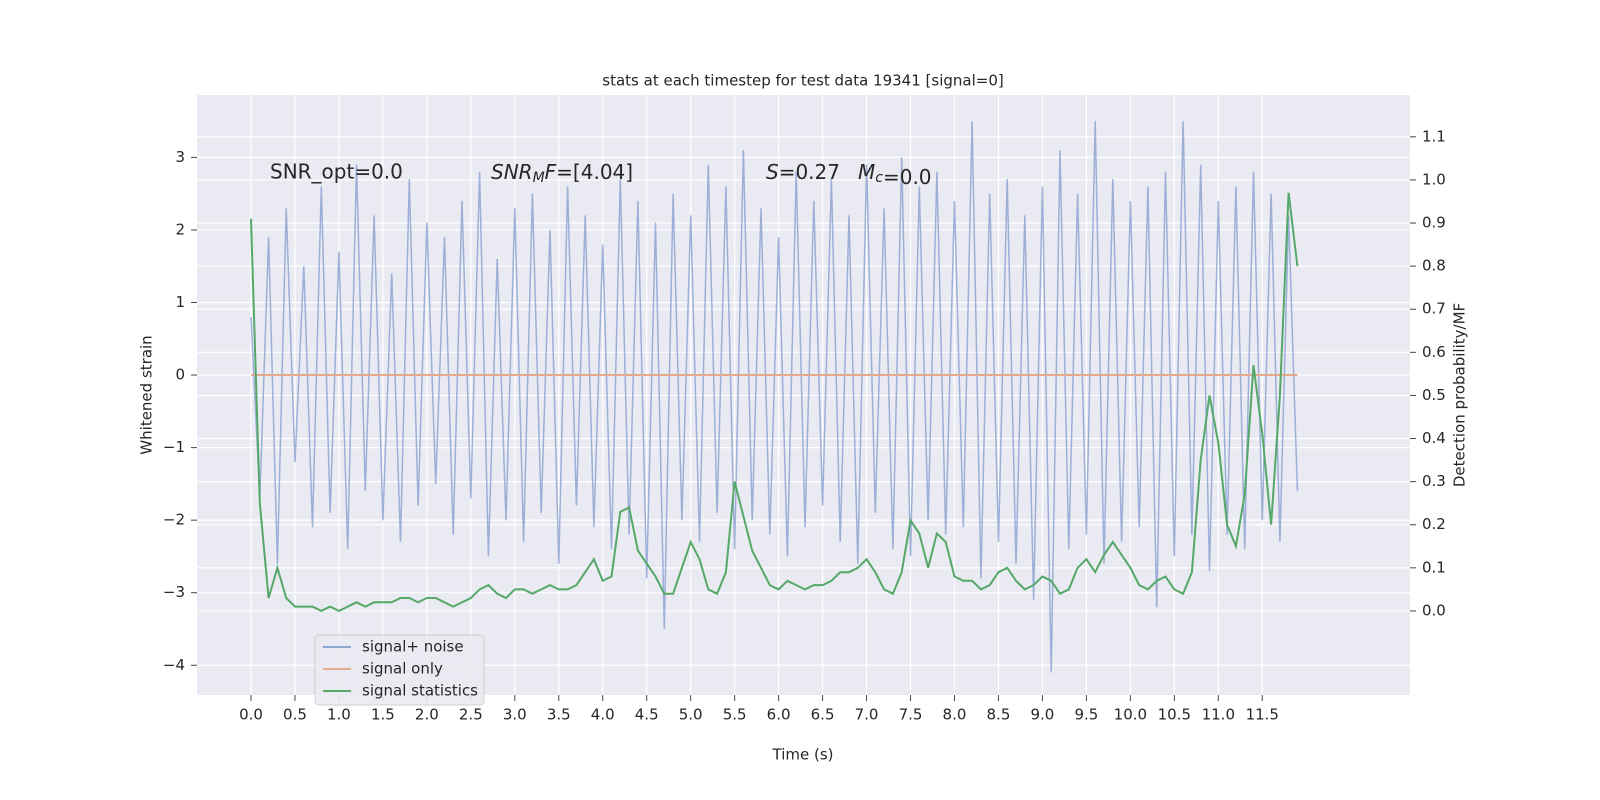 The image size is (1600, 800). Describe the element at coordinates (174, 592) in the screenshot. I see `y-tick-label: −3` at that location.